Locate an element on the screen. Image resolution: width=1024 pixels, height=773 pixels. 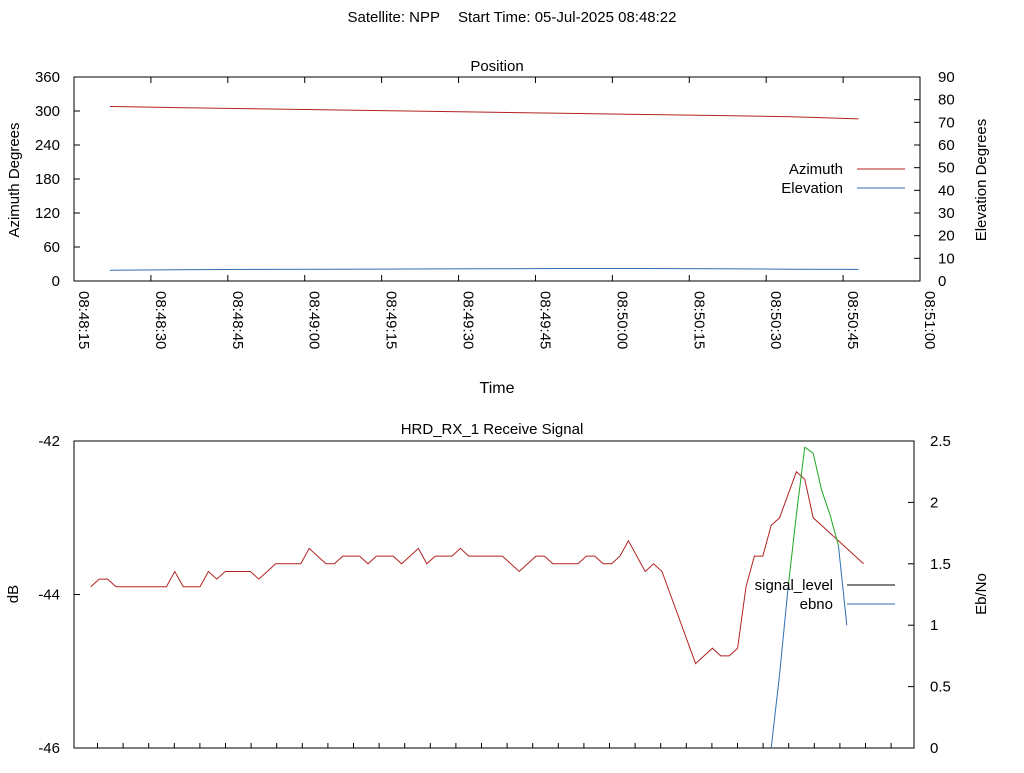
position-x-tick-label: 08:51:00 is located at coordinates (929, 320).